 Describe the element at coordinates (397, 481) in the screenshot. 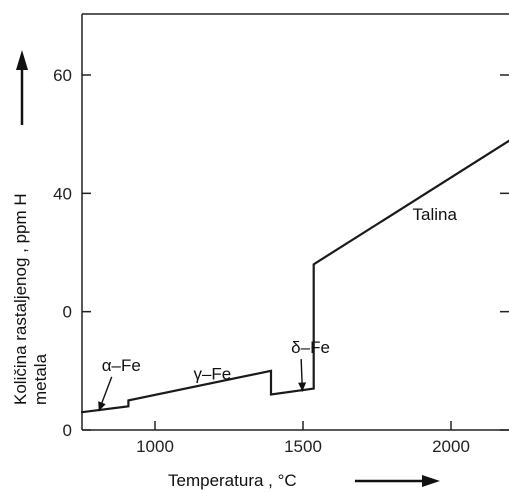

I see `x-axis-arrow` at that location.